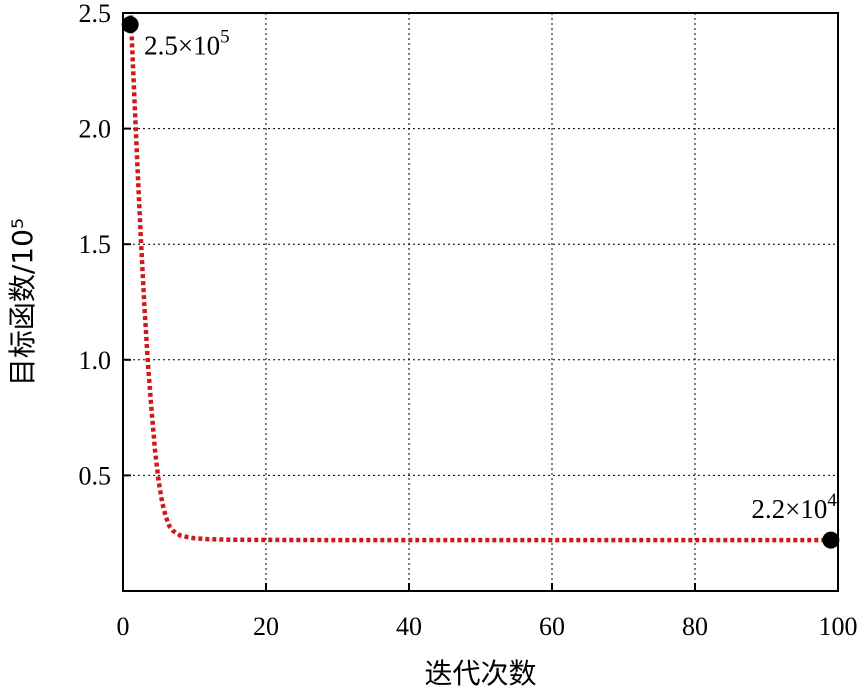 This screenshot has width=861, height=691. What do you see at coordinates (186, 44) in the screenshot?
I see `data-label: 2.5×10⁵` at bounding box center [186, 44].